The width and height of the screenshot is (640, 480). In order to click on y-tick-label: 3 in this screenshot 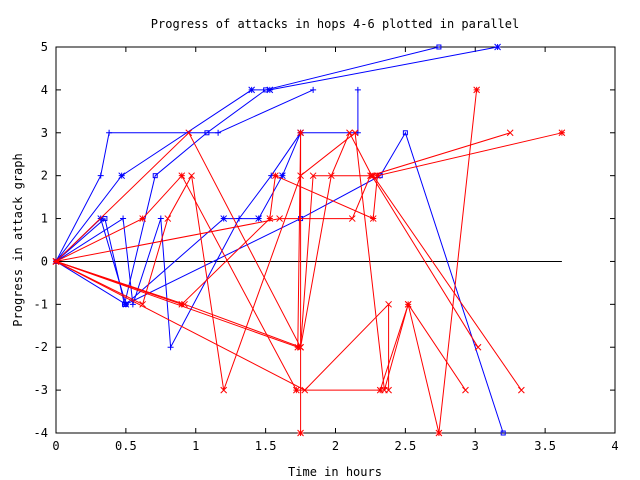, I will do `click(44, 133)`.